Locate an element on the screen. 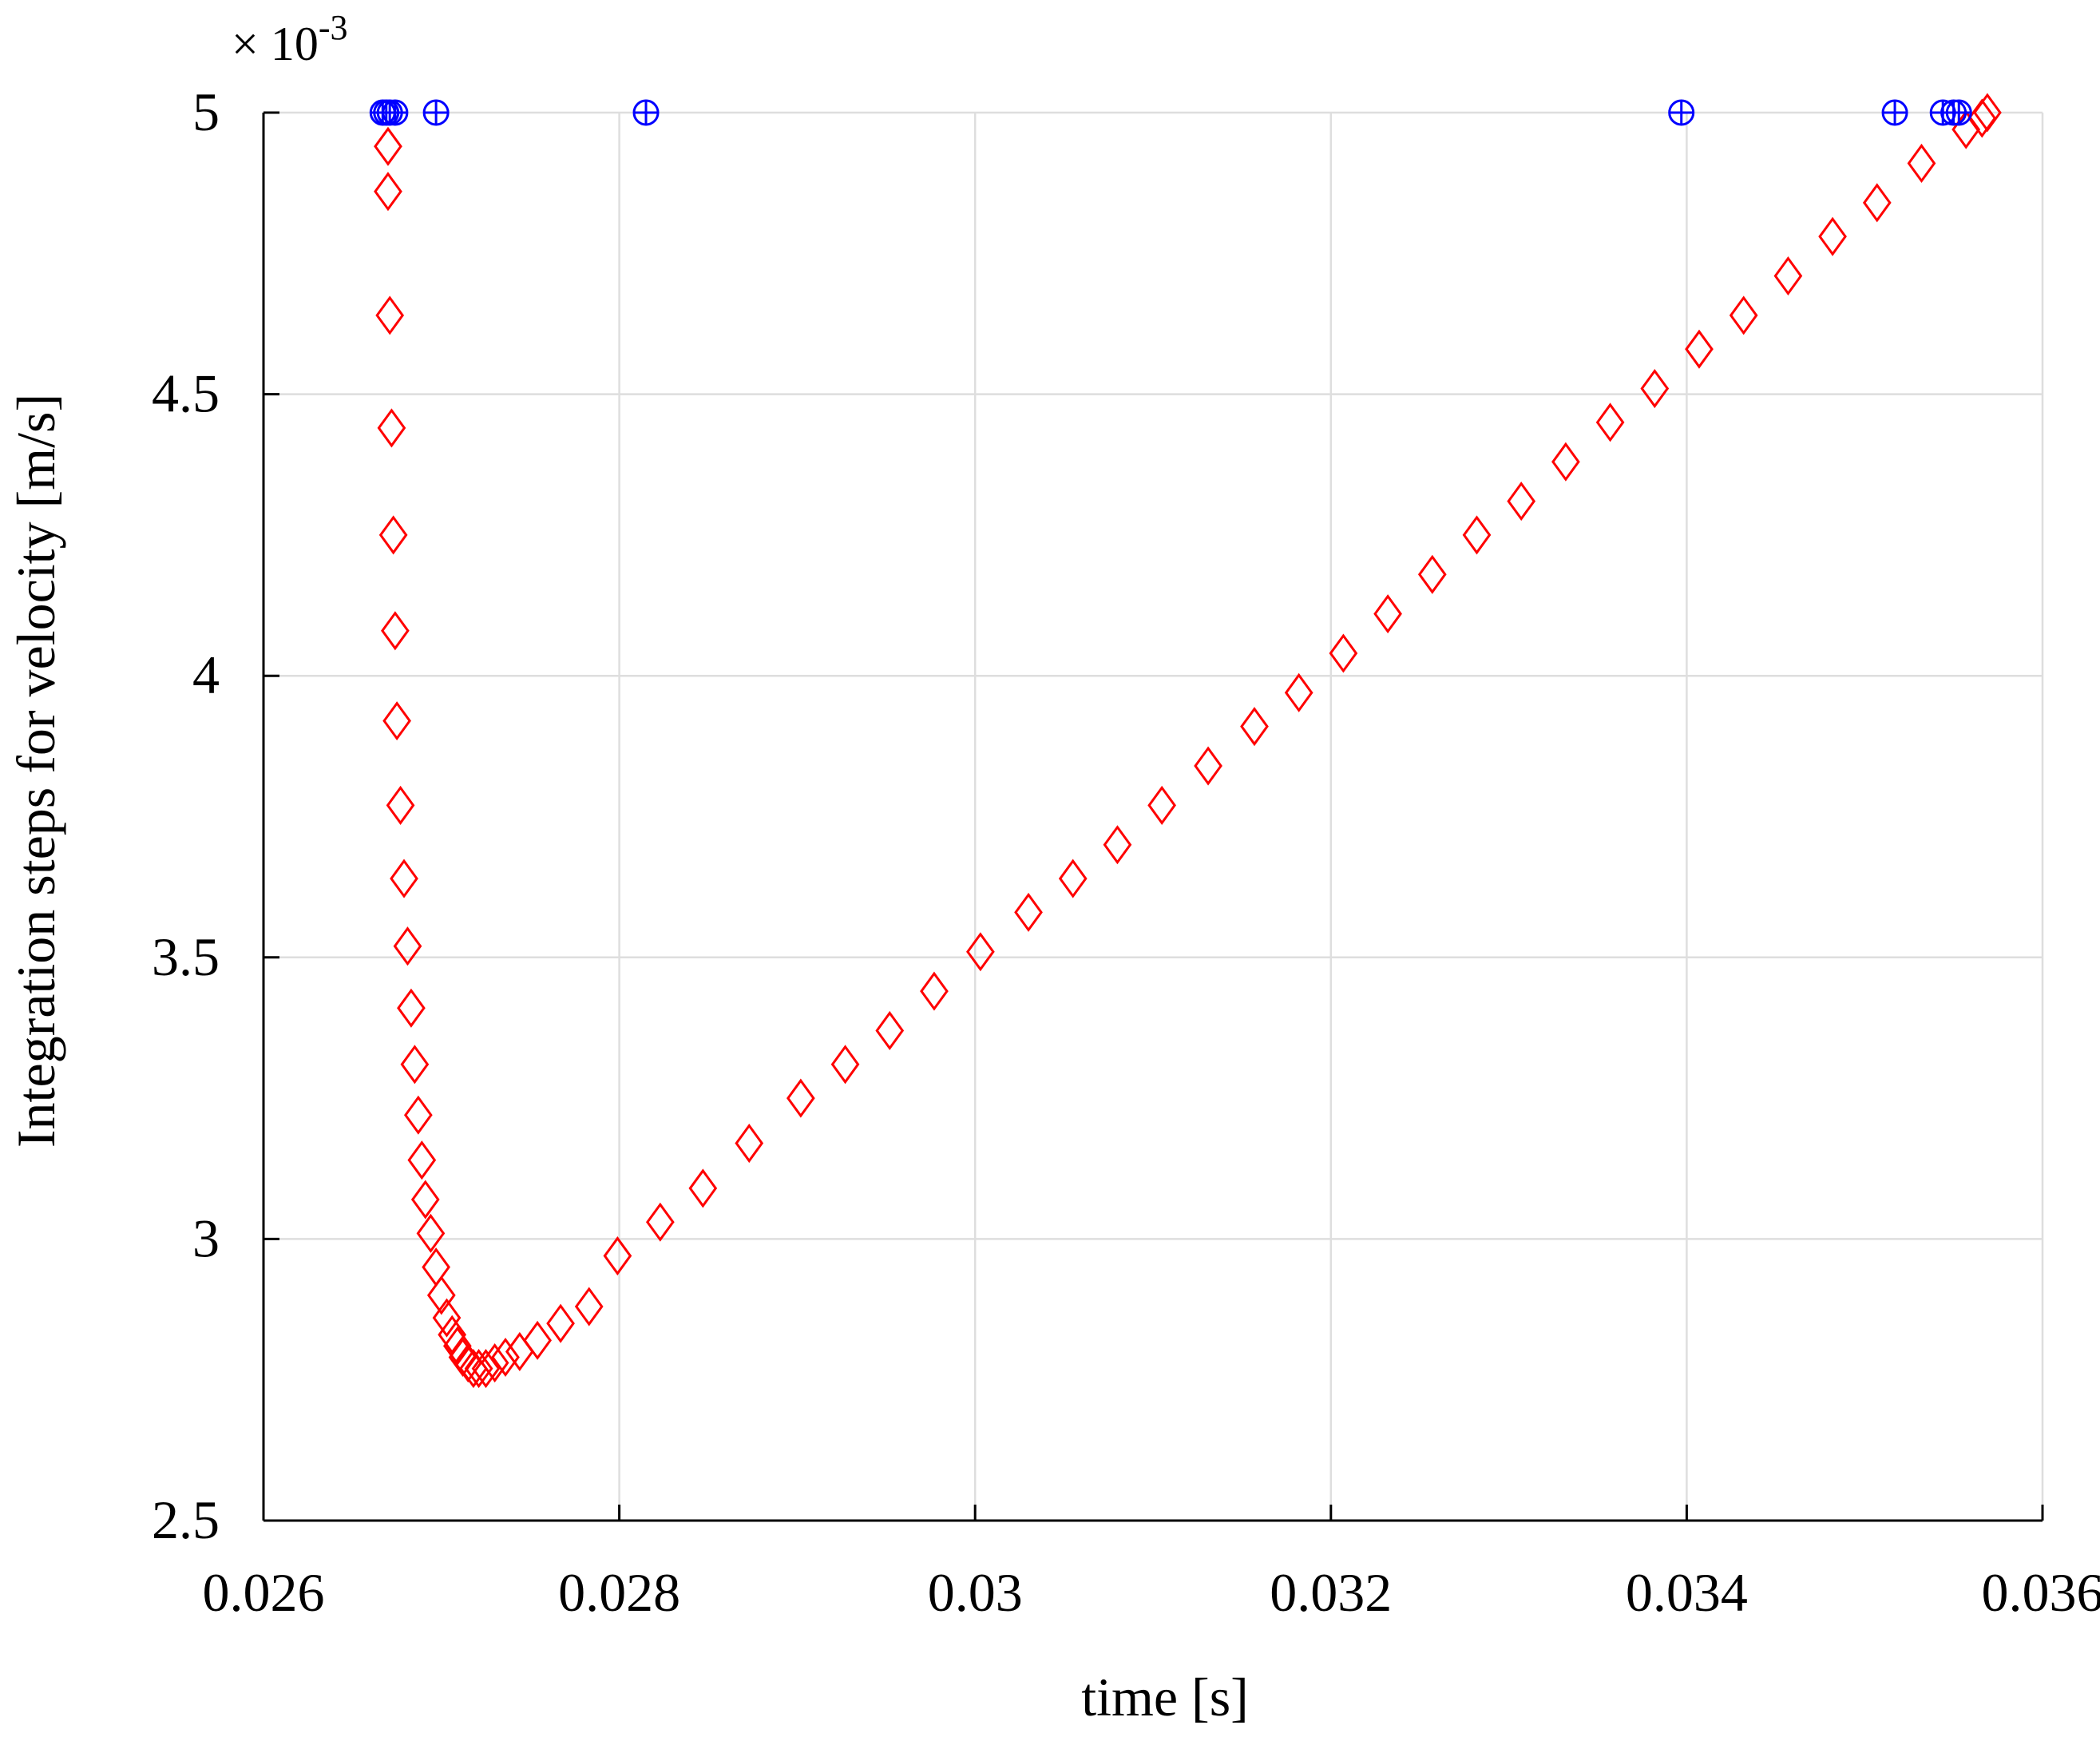 This screenshot has height=1741, width=2100. y-tick-label: 5 is located at coordinates (206, 111).